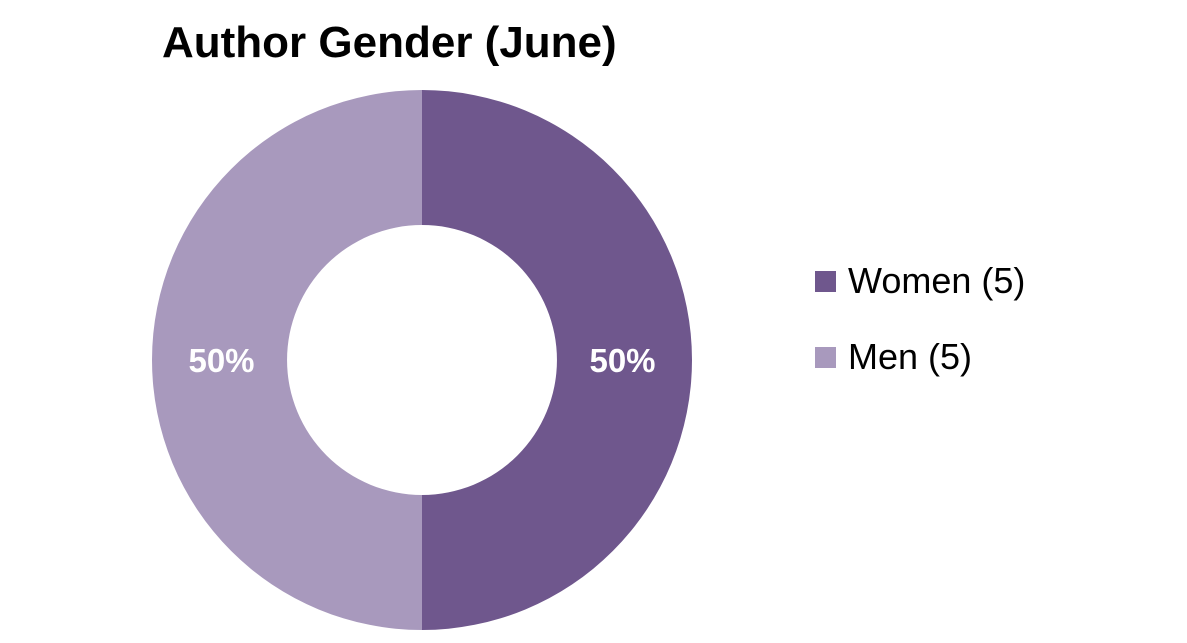  I want to click on legend-label-men: Men (5), so click(910, 356).